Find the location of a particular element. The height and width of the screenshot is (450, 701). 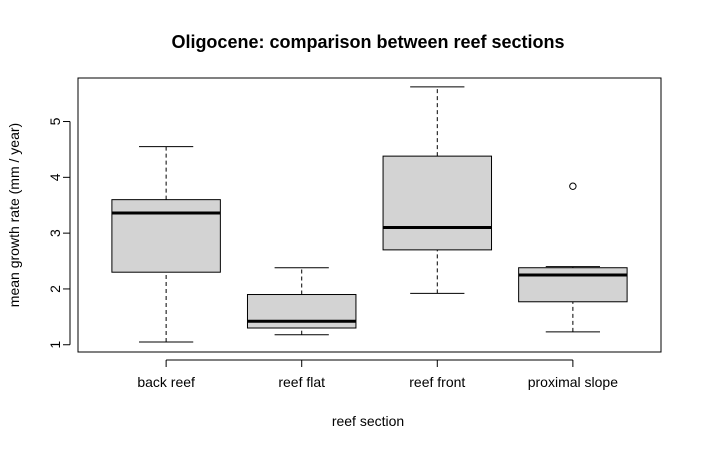

x-tick-label: back reef is located at coordinates (166, 382).